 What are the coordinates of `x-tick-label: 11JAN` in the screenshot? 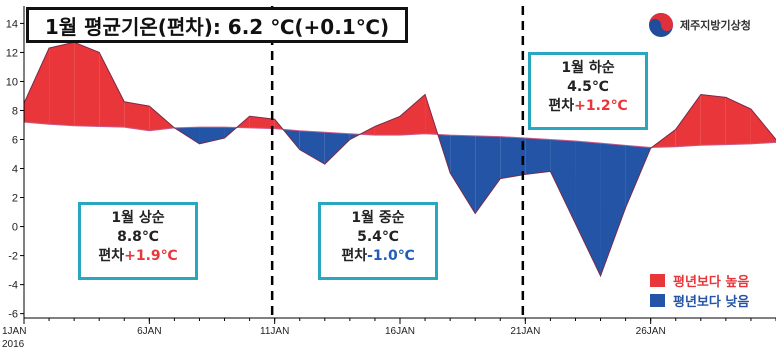 It's located at (274, 331).